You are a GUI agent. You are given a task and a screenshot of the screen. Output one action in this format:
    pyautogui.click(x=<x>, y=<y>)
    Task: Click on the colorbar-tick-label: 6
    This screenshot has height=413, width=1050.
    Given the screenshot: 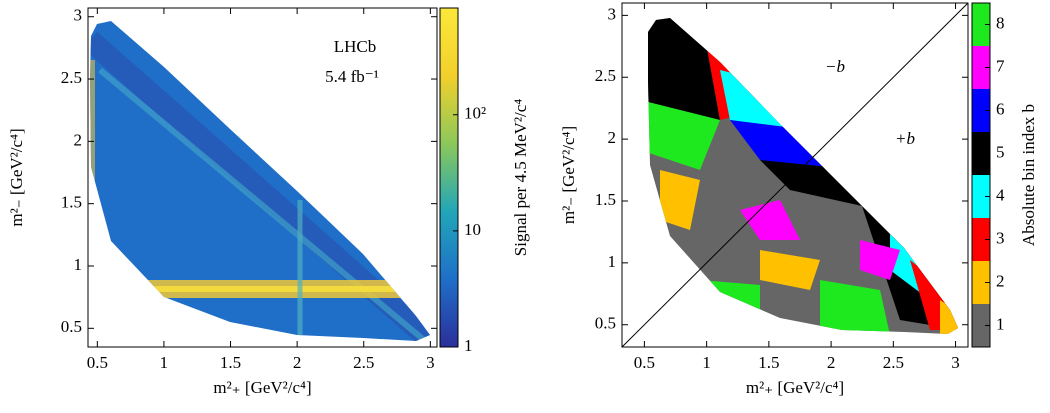 What is the action you would take?
    pyautogui.click(x=1000, y=108)
    